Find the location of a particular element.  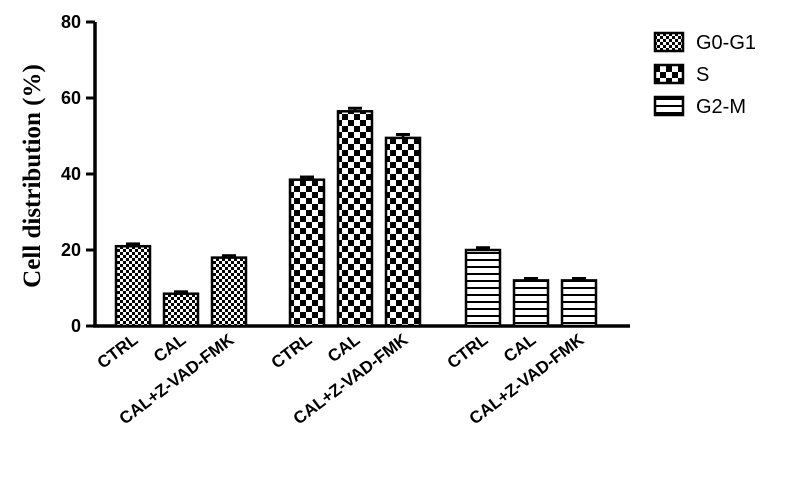

y-tick-label: 20 is located at coordinates (71, 250).